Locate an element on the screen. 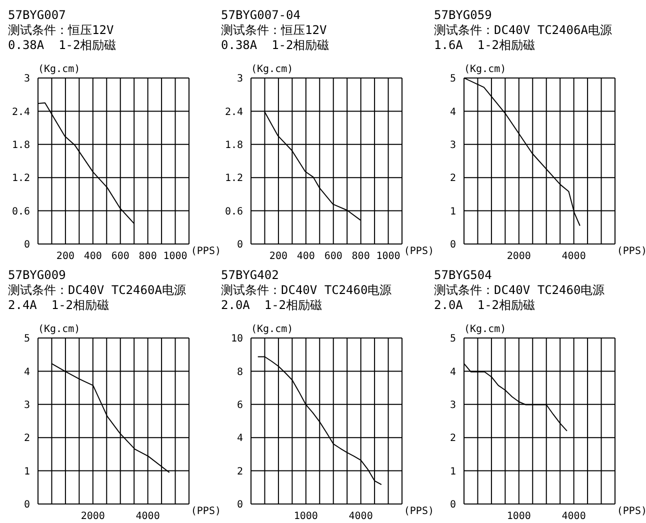 The width and height of the screenshot is (646, 523). y-tick-label: 8 is located at coordinates (239, 372).